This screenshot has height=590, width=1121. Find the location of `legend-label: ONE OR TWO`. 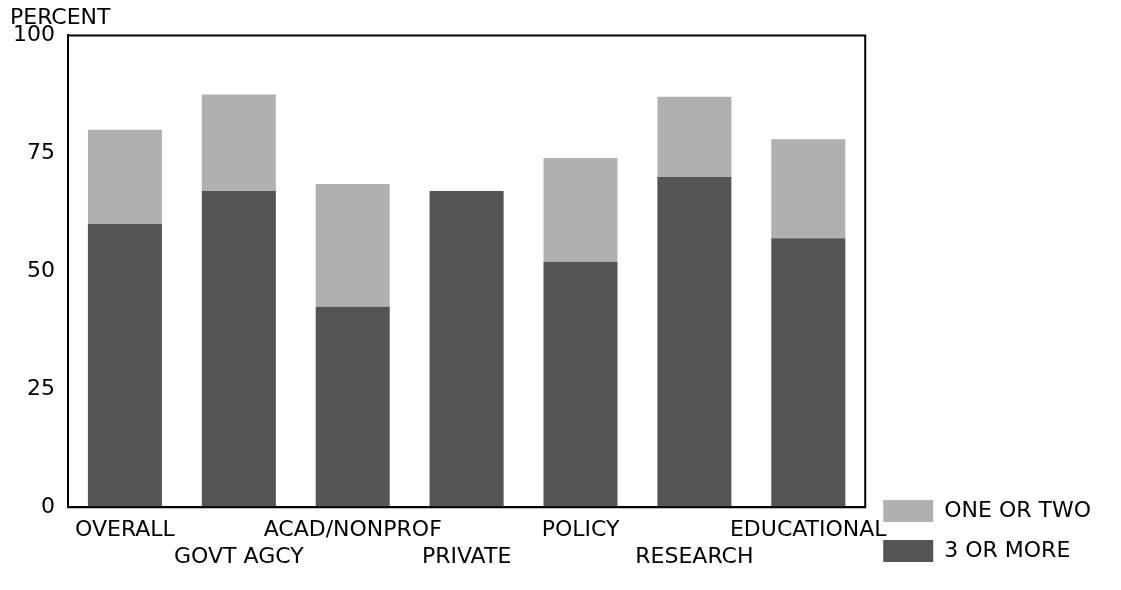

legend-label: ONE OR TWO is located at coordinates (1018, 509).